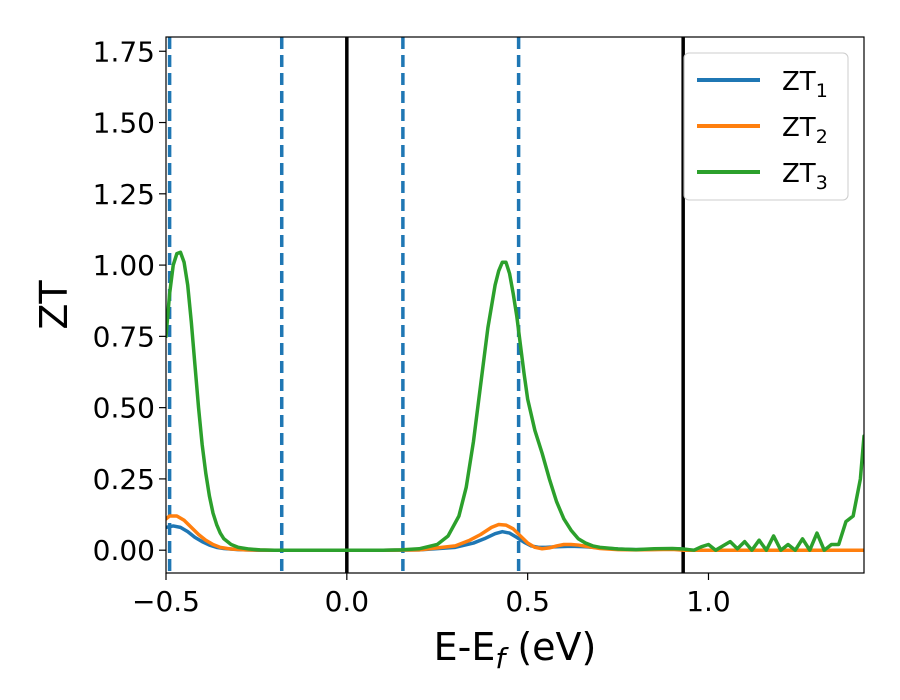 This screenshot has width=900, height=700. What do you see at coordinates (129, 301) in the screenshot?
I see `y-axis-ticks: 0.00 0.25 0.50 0.75 1.00 1.25 1.50 1.75` at bounding box center [129, 301].